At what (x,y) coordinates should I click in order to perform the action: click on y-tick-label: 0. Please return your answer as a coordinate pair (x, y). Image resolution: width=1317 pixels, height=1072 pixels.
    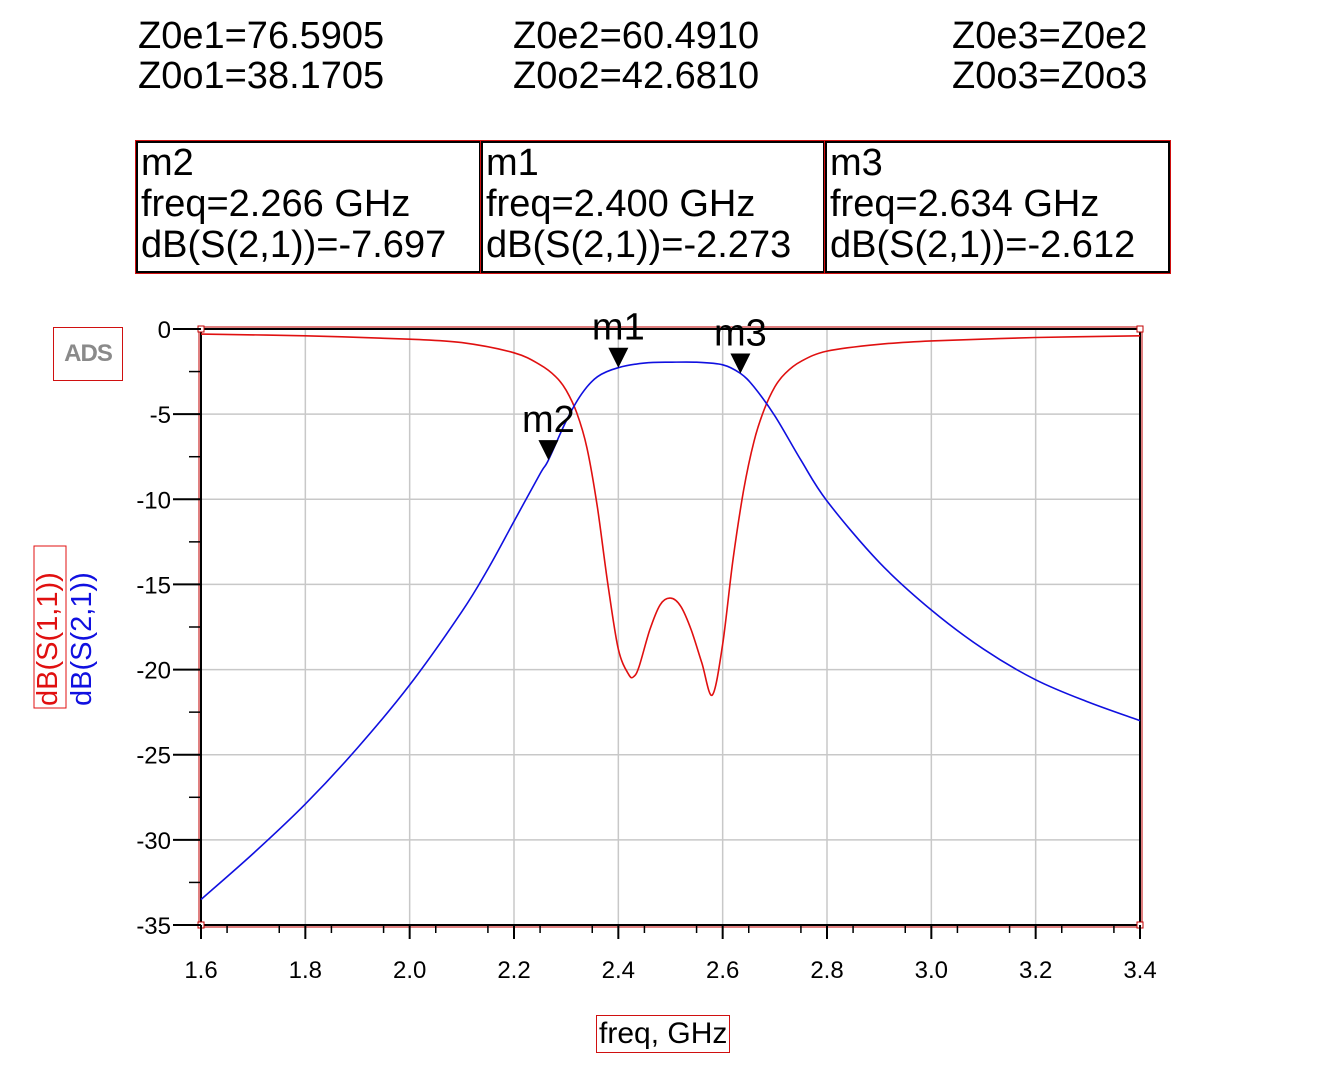
    Looking at the image, I should click on (164, 330).